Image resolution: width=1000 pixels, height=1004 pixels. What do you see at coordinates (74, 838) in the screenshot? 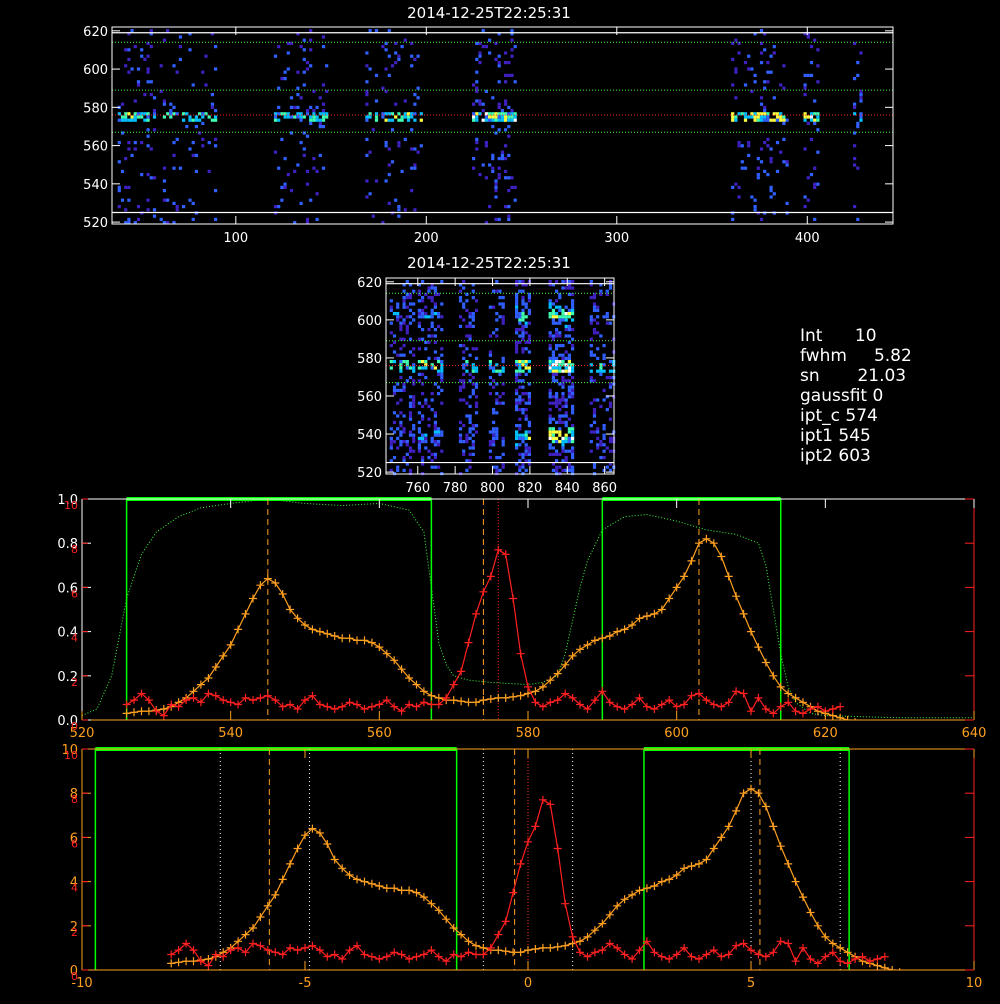
I see `profile-bottom-ytick-label: 6` at bounding box center [74, 838].